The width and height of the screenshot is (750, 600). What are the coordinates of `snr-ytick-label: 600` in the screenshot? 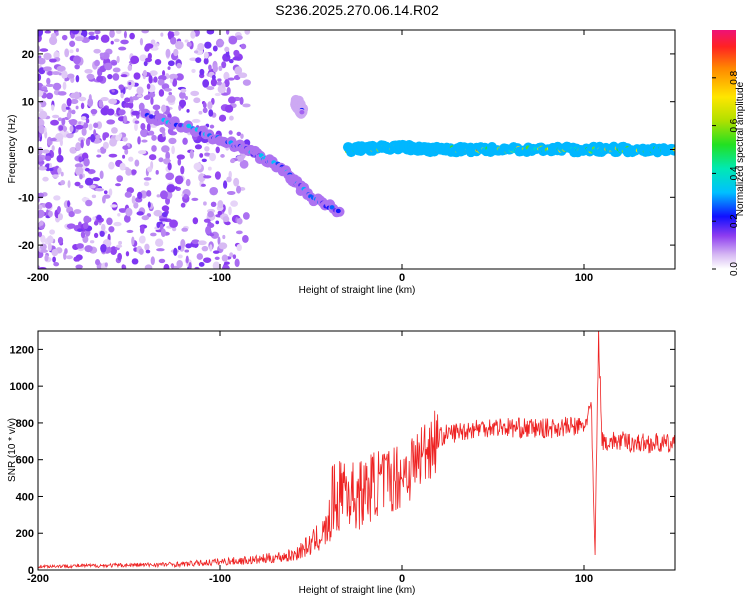 It's located at (25, 461).